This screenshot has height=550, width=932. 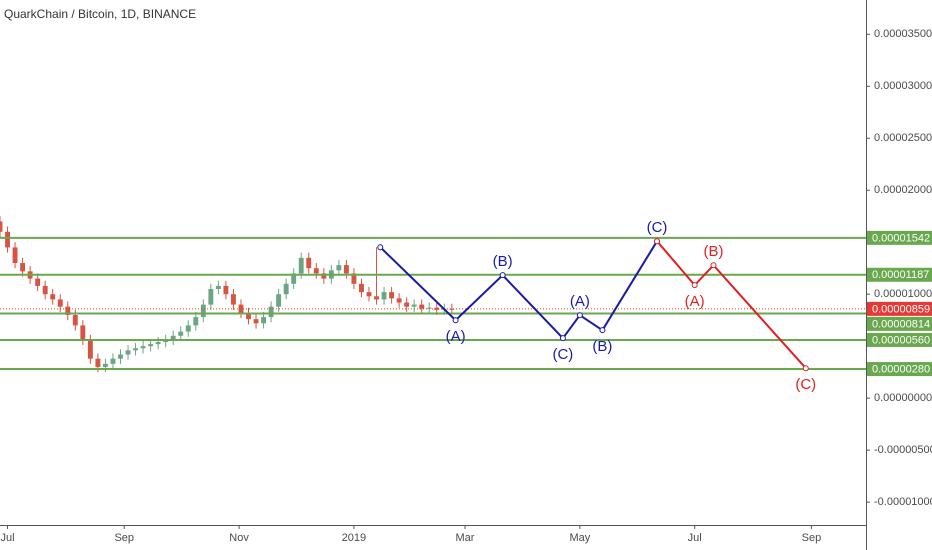 I want to click on price-label: 0.00001187, so click(x=900, y=275).